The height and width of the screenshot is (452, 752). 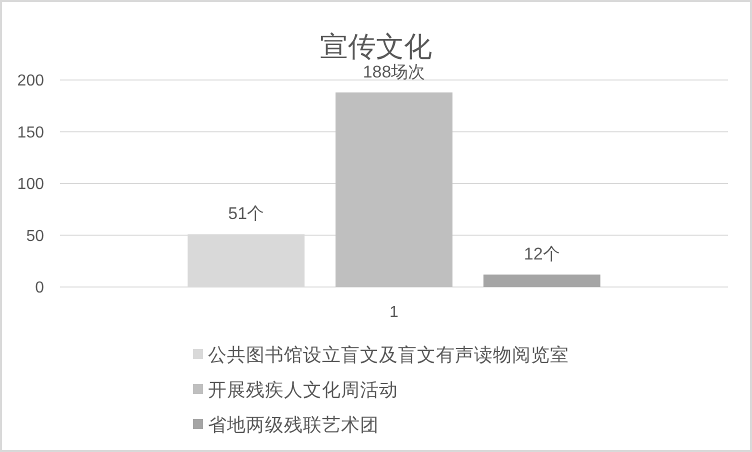 I want to click on y-tick-label: 100, so click(x=30, y=184).